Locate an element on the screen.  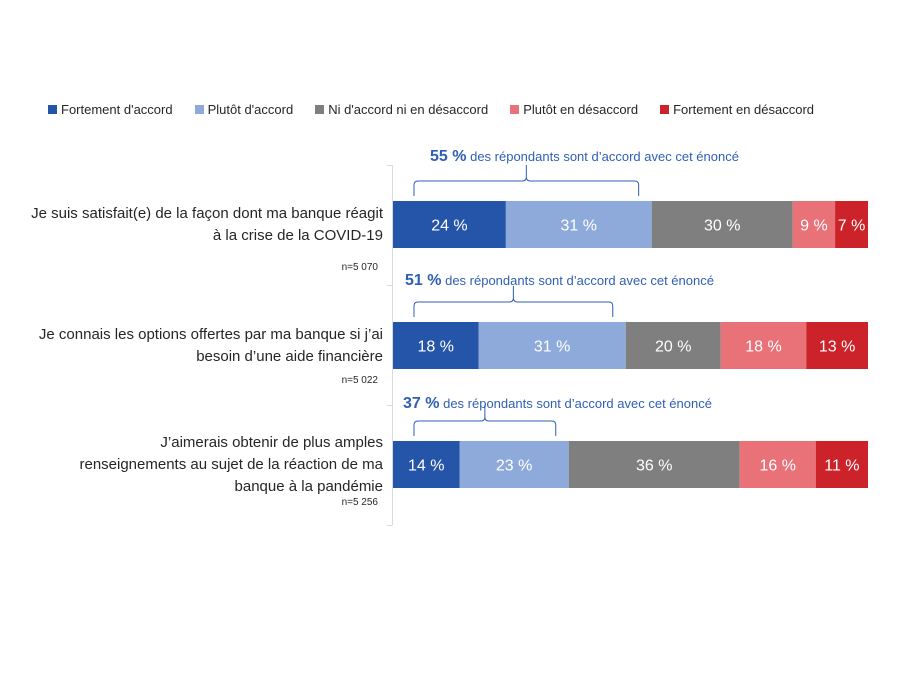
legend-item: Fortement en désaccord is located at coordinates (737, 109).